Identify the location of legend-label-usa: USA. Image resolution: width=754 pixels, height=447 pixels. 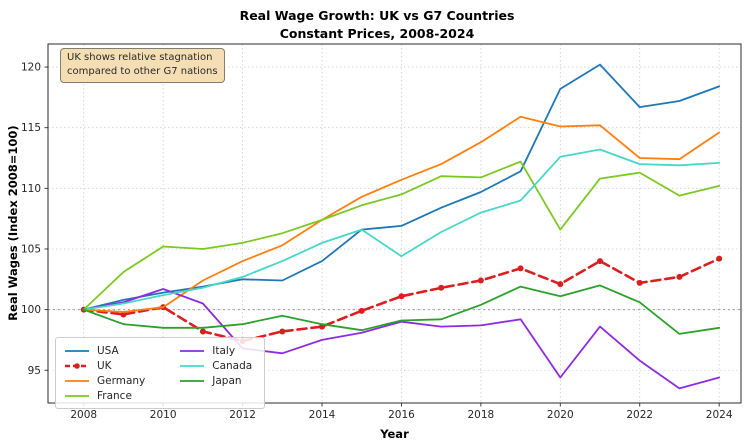
(108, 350).